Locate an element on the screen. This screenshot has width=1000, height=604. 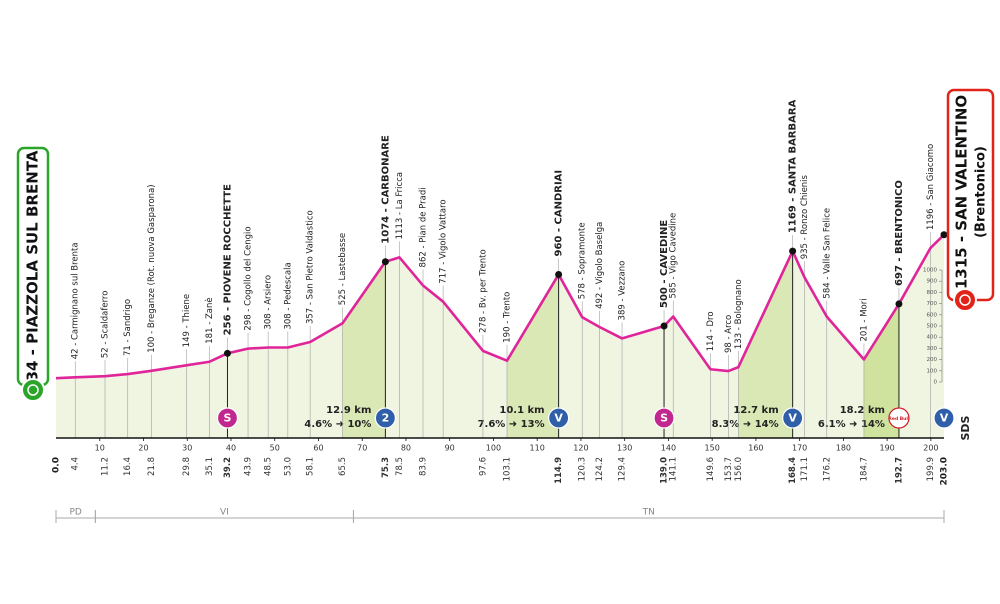
x-tick-label: 170 is located at coordinates (799, 448).